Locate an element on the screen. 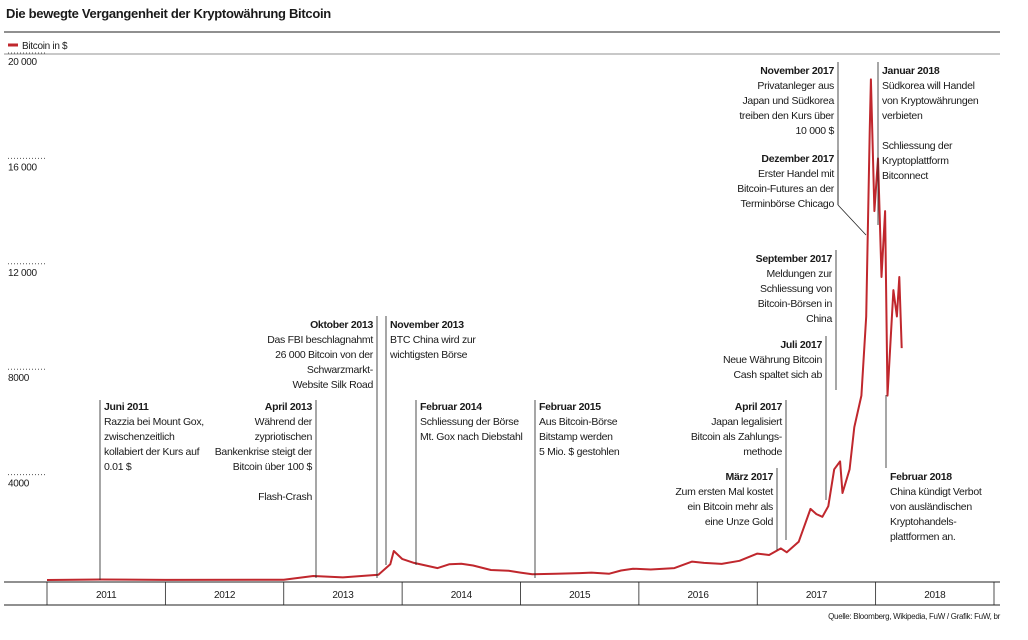 The height and width of the screenshot is (640, 1028). x-tick-label: 2016 is located at coordinates (699, 595).